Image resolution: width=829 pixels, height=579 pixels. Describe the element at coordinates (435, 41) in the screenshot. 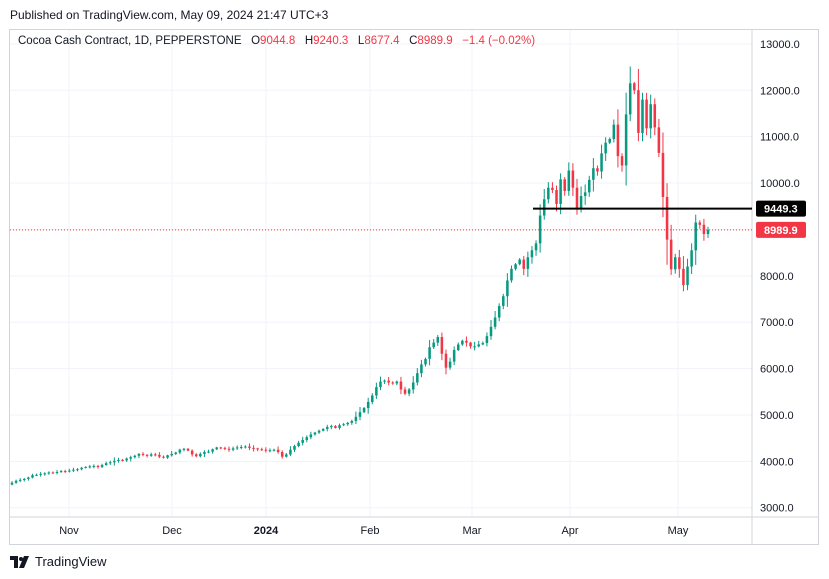

I see `close-value: 8989.9` at that location.